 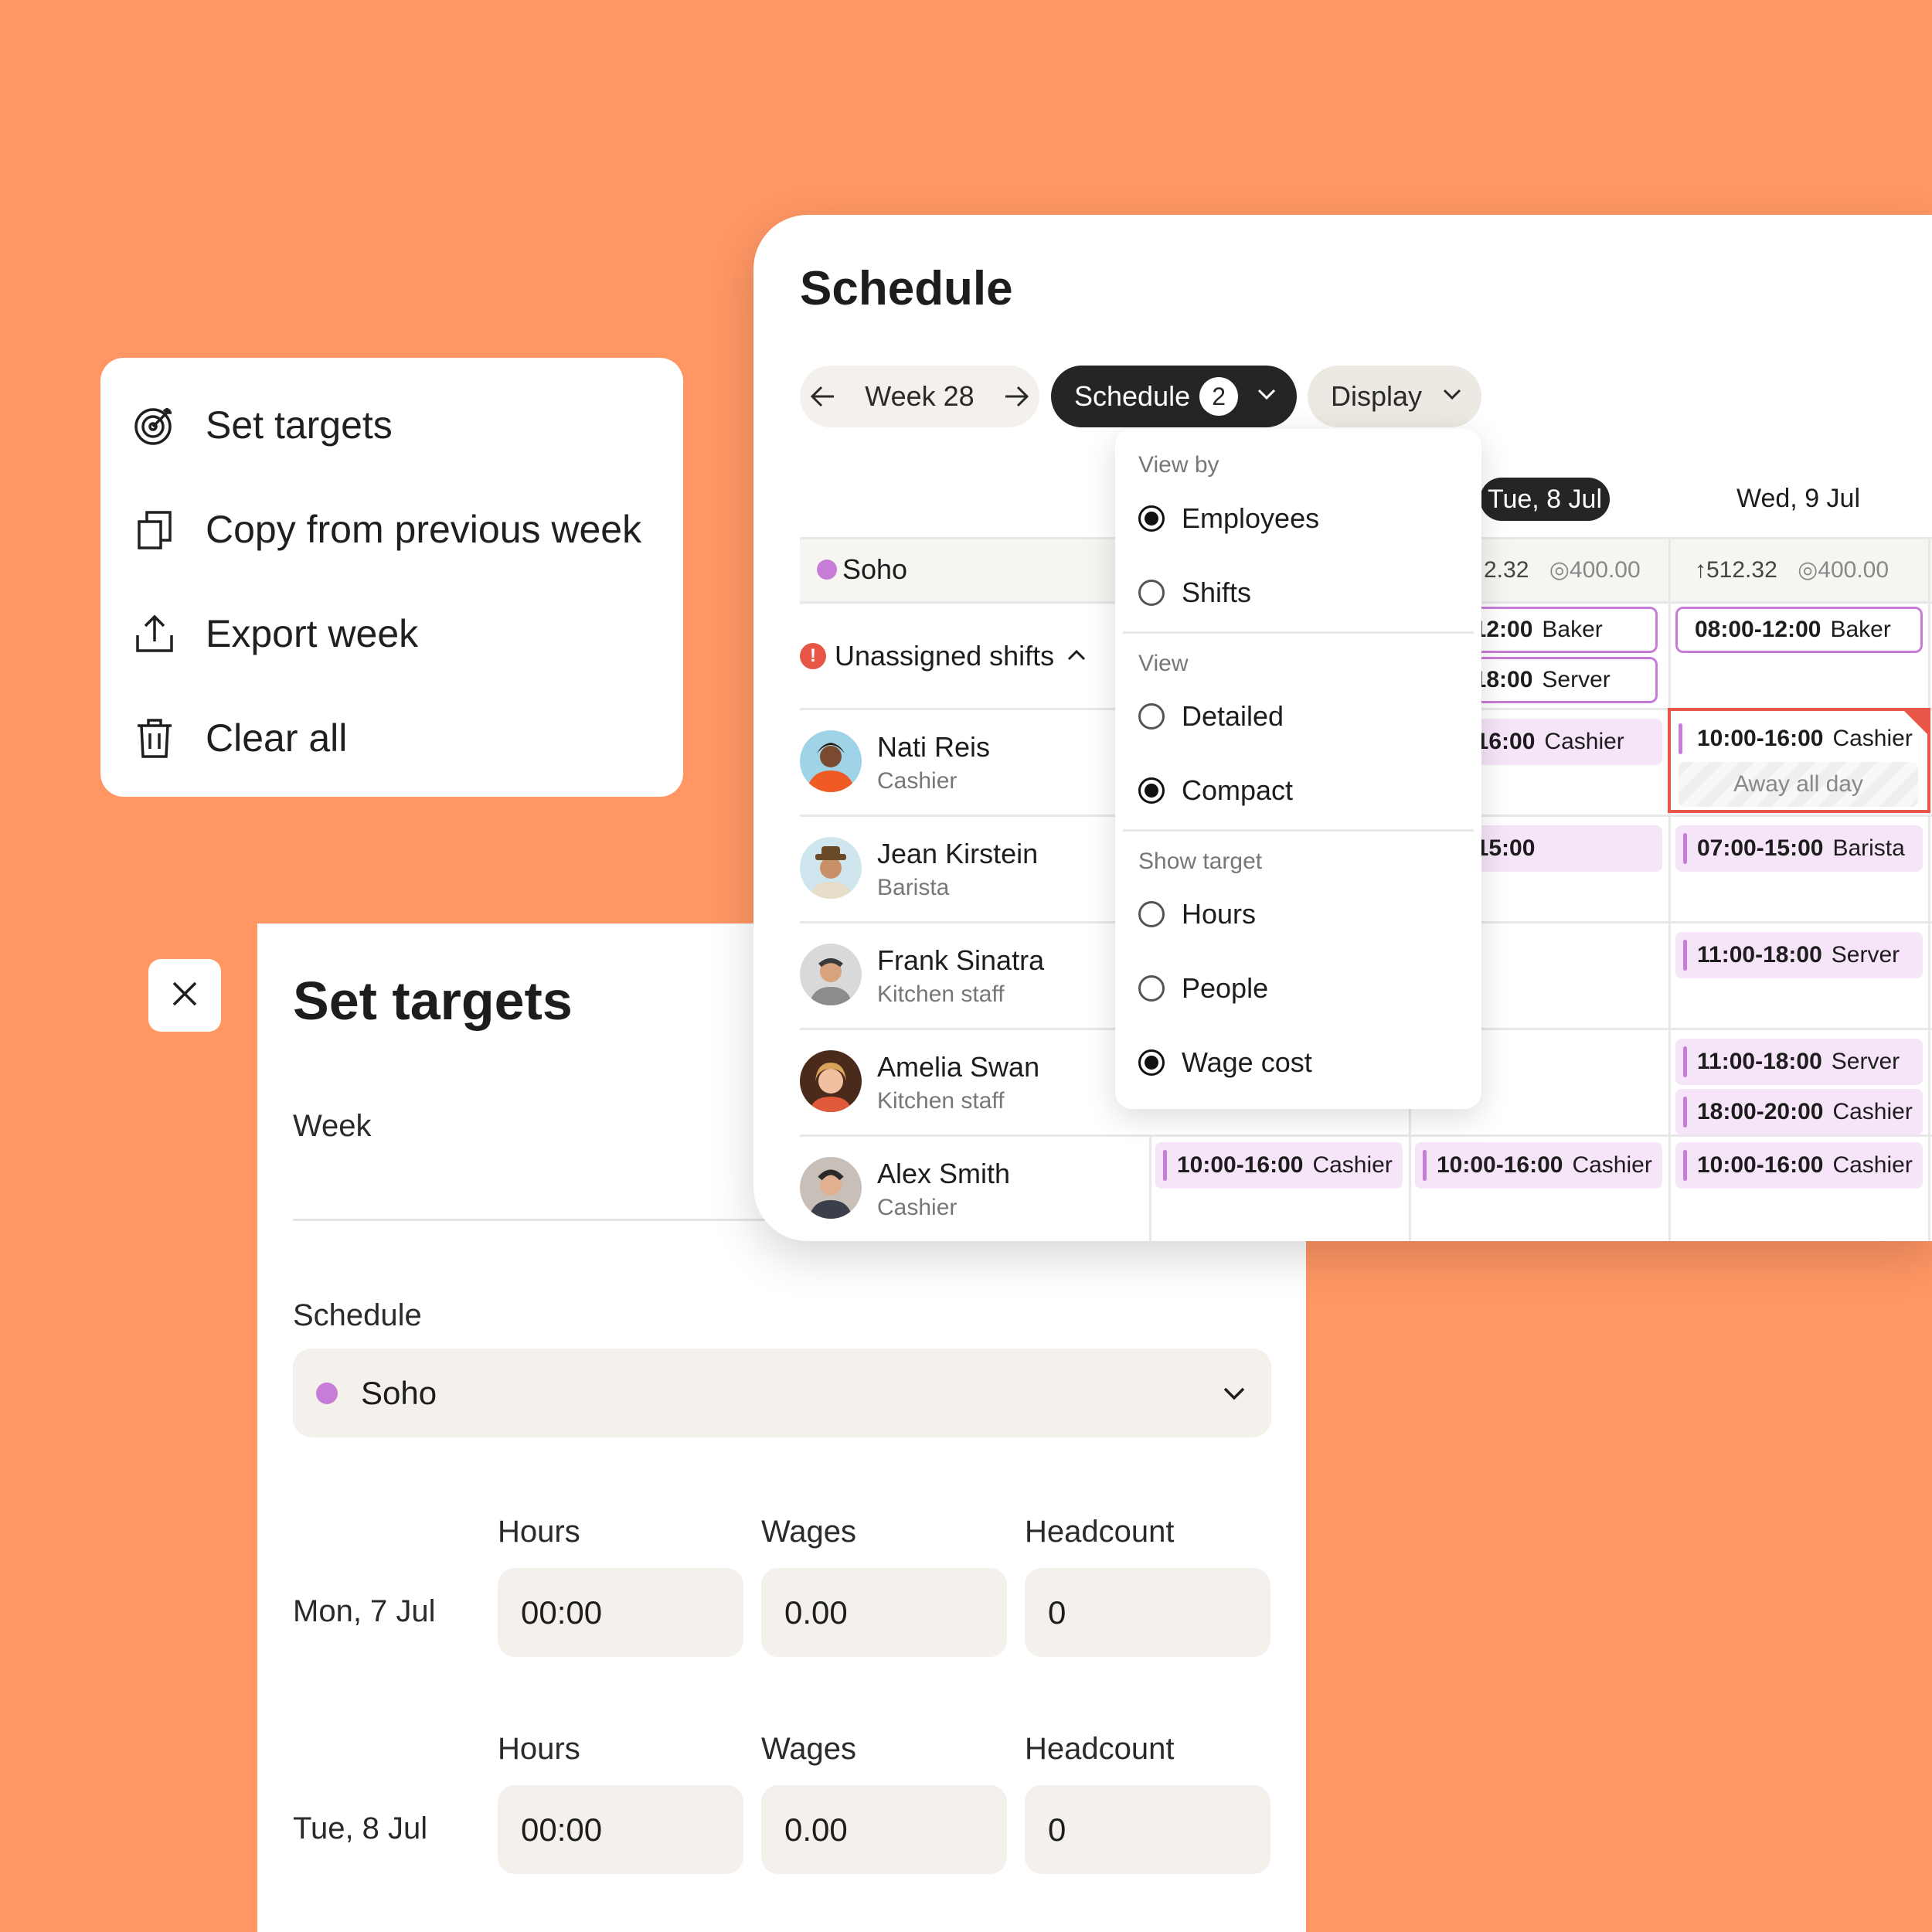 What do you see at coordinates (398, 738) in the screenshot?
I see `clear-all-menu-item: Clear all` at bounding box center [398, 738].